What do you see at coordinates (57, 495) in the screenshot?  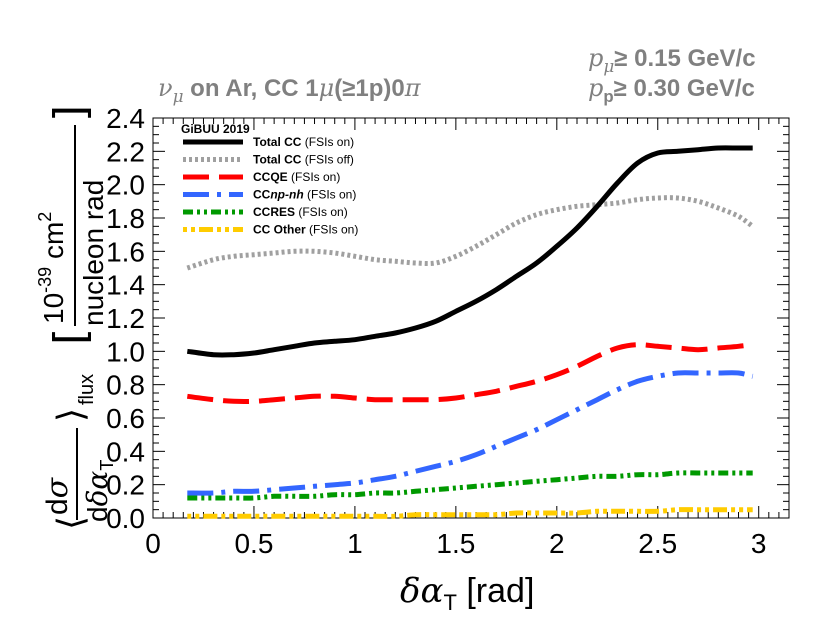 I see `svg-text: dσ` at bounding box center [57, 495].